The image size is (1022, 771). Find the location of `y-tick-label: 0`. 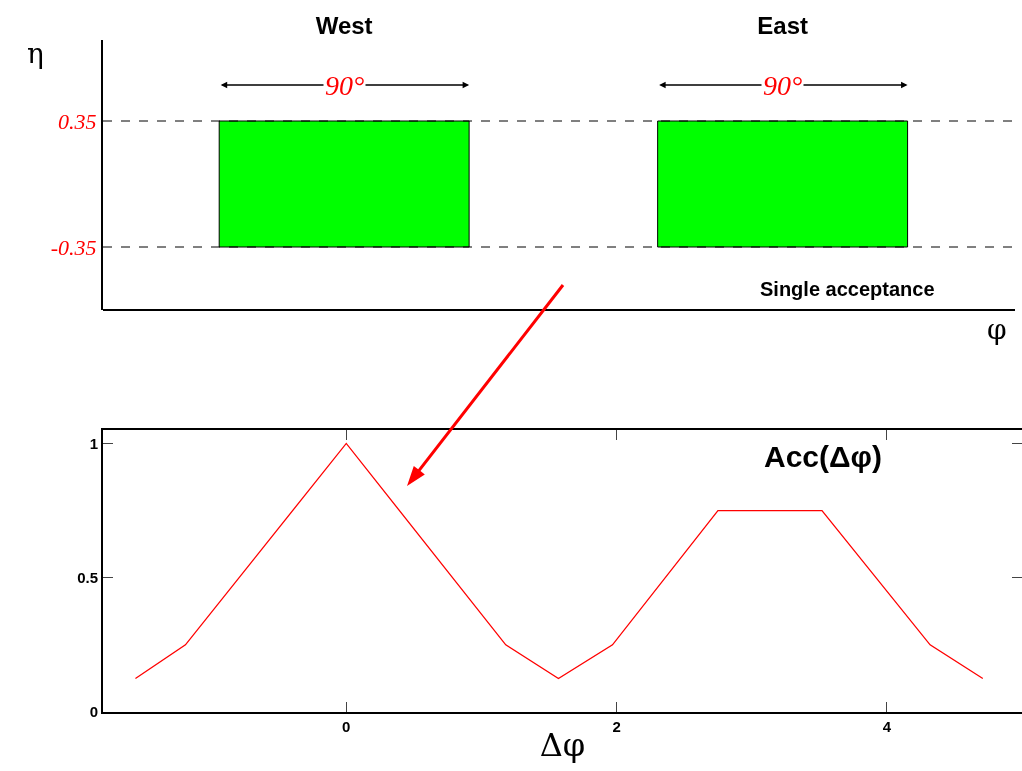

y-tick-label: 0 is located at coordinates (93, 712).